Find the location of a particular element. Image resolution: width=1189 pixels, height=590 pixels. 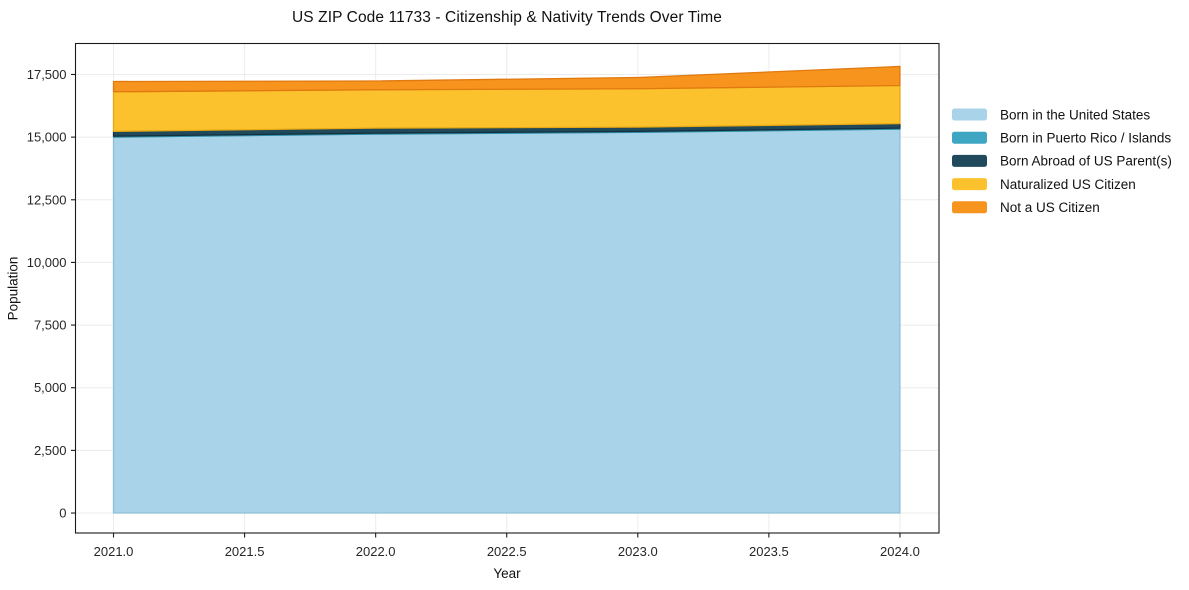

x-tick-label: 2021.0 is located at coordinates (114, 551).